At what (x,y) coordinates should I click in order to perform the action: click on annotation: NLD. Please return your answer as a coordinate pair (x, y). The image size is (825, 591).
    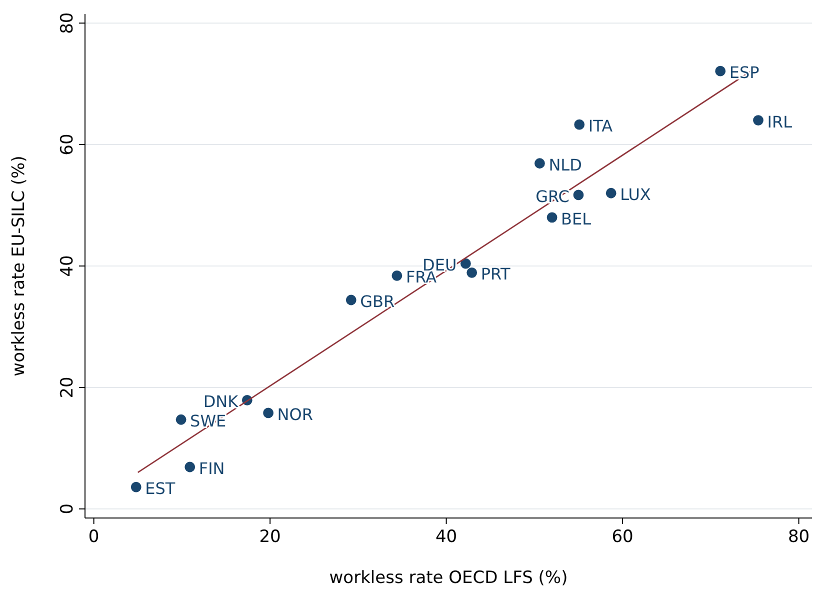
    Looking at the image, I should click on (565, 164).